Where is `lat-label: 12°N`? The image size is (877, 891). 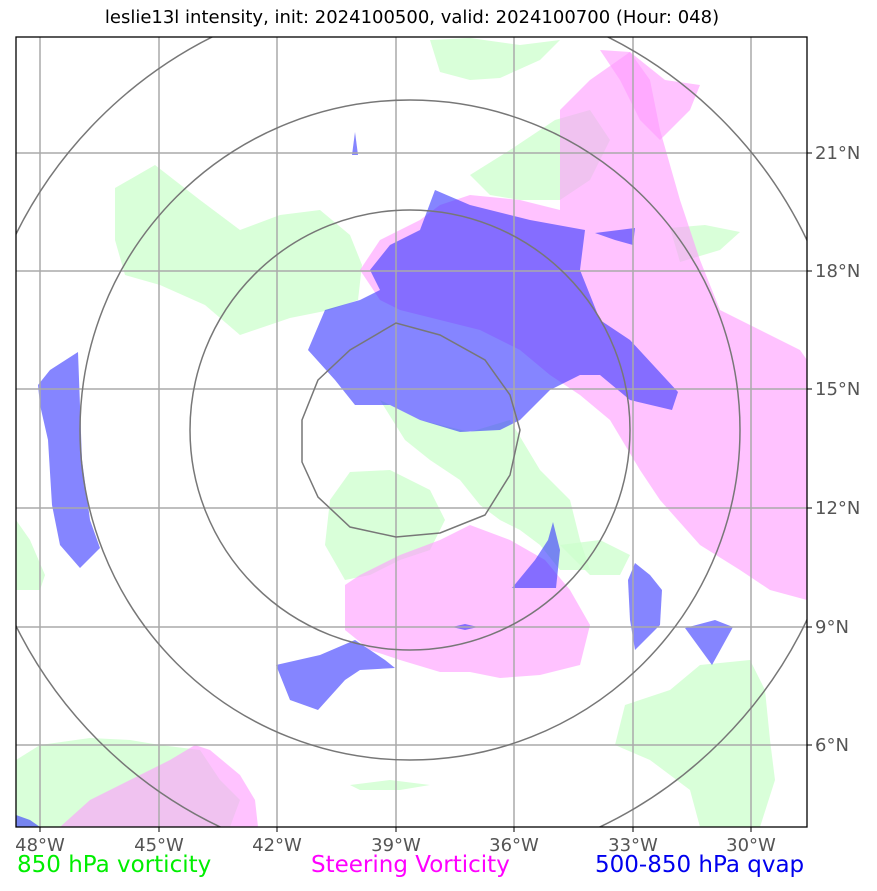 lat-label: 12°N is located at coordinates (837, 508).